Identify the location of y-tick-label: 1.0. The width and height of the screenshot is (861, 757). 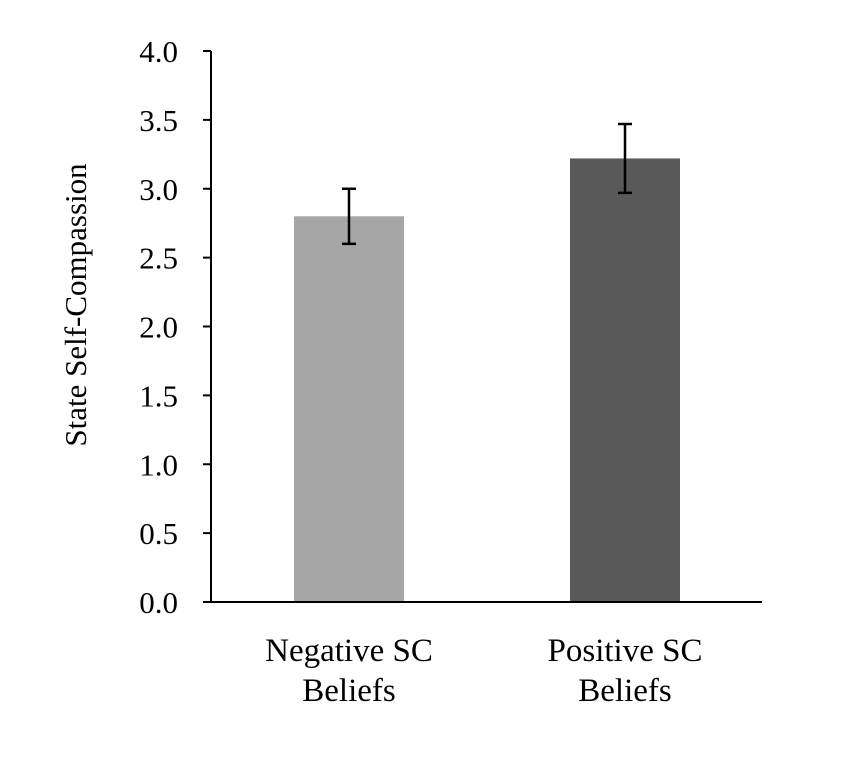
(158, 464).